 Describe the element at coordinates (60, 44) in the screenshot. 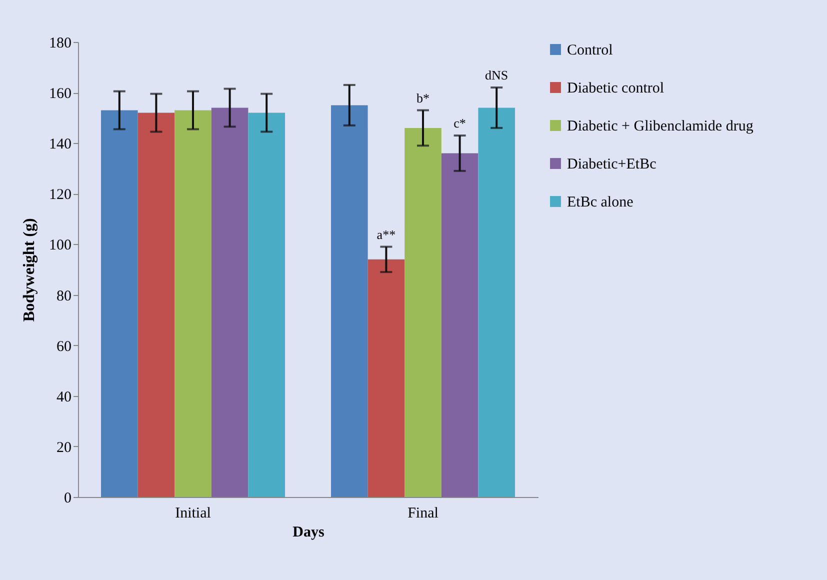

I see `y-tick-label: 180` at that location.